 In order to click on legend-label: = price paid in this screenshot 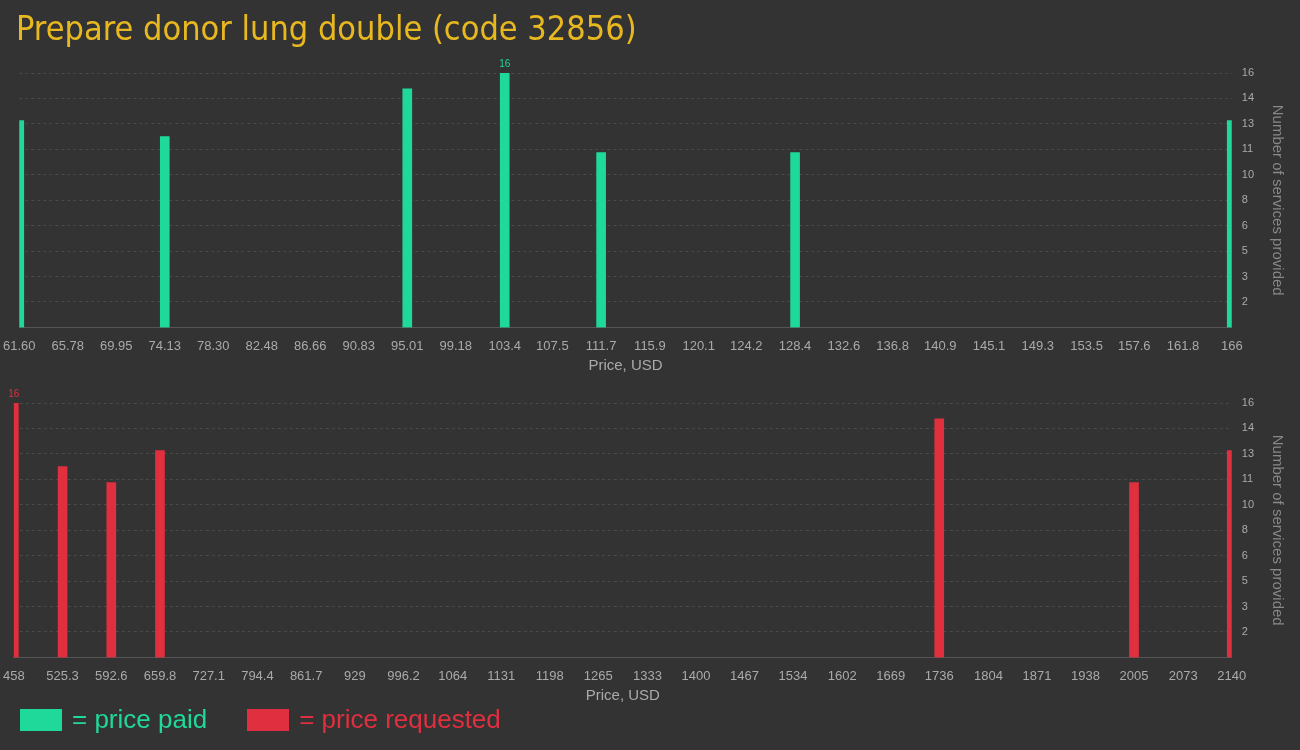, I will do `click(140, 719)`.